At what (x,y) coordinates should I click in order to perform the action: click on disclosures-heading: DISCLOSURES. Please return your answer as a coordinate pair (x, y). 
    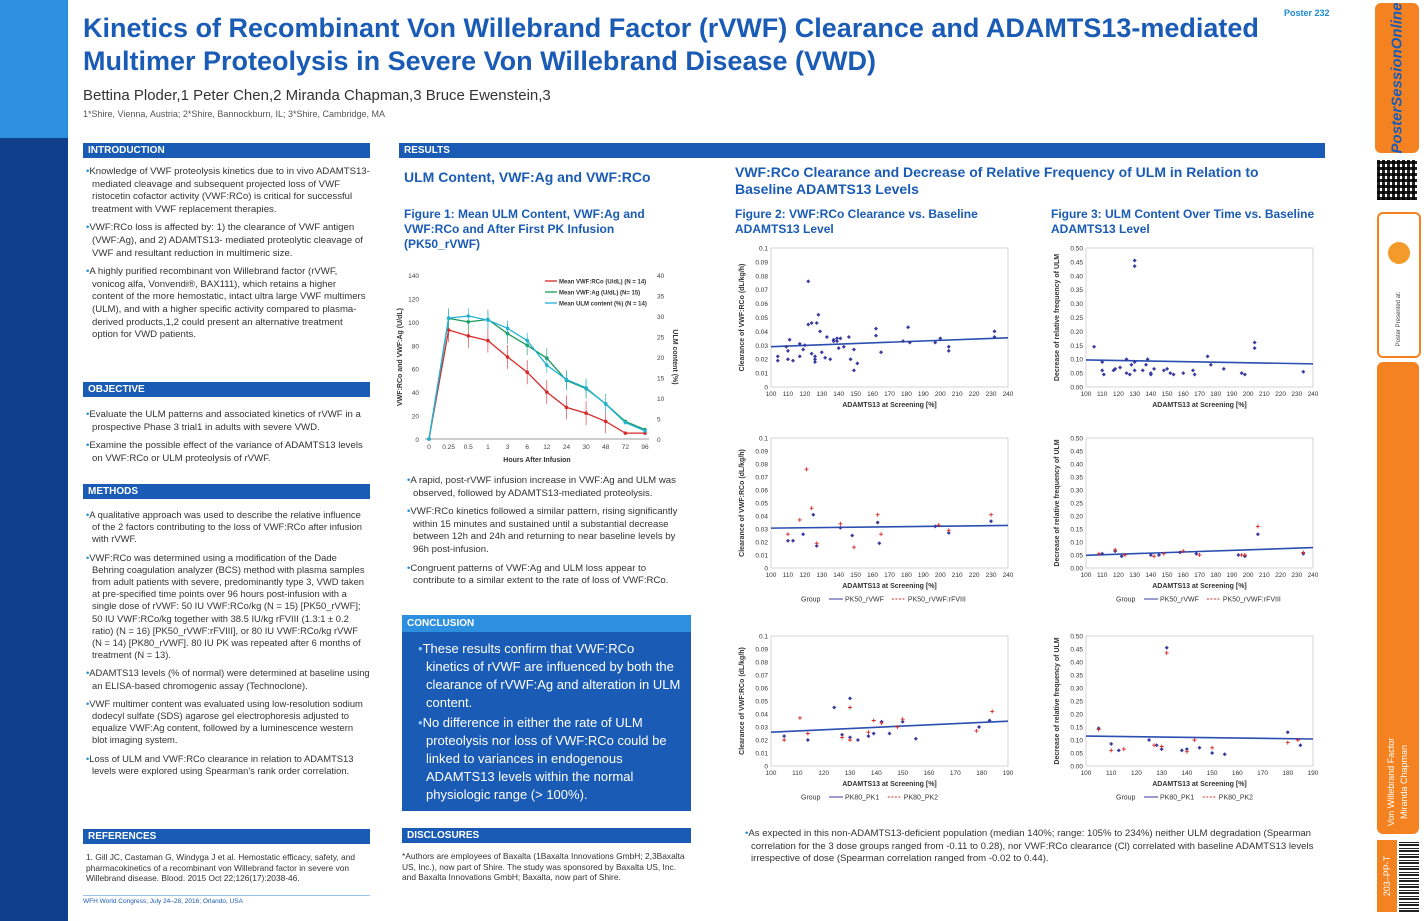
    Looking at the image, I should click on (546, 835).